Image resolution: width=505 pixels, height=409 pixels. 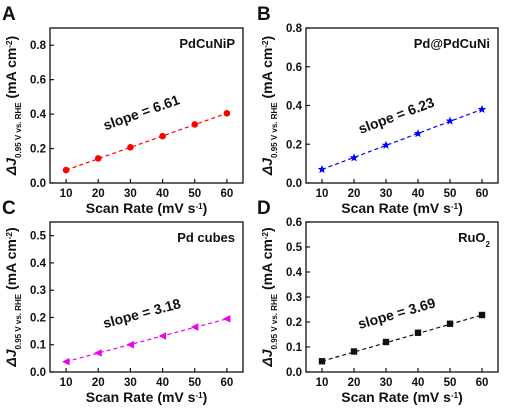 What do you see at coordinates (141, 313) in the screenshot?
I see `slope-annotation: slope = 3.18` at bounding box center [141, 313].